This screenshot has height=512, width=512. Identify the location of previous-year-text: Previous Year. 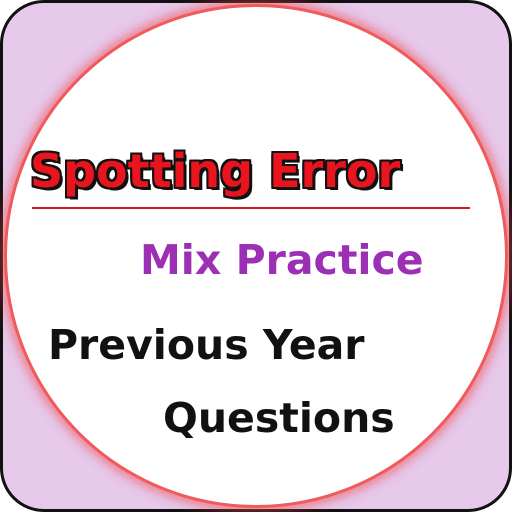
(206, 345).